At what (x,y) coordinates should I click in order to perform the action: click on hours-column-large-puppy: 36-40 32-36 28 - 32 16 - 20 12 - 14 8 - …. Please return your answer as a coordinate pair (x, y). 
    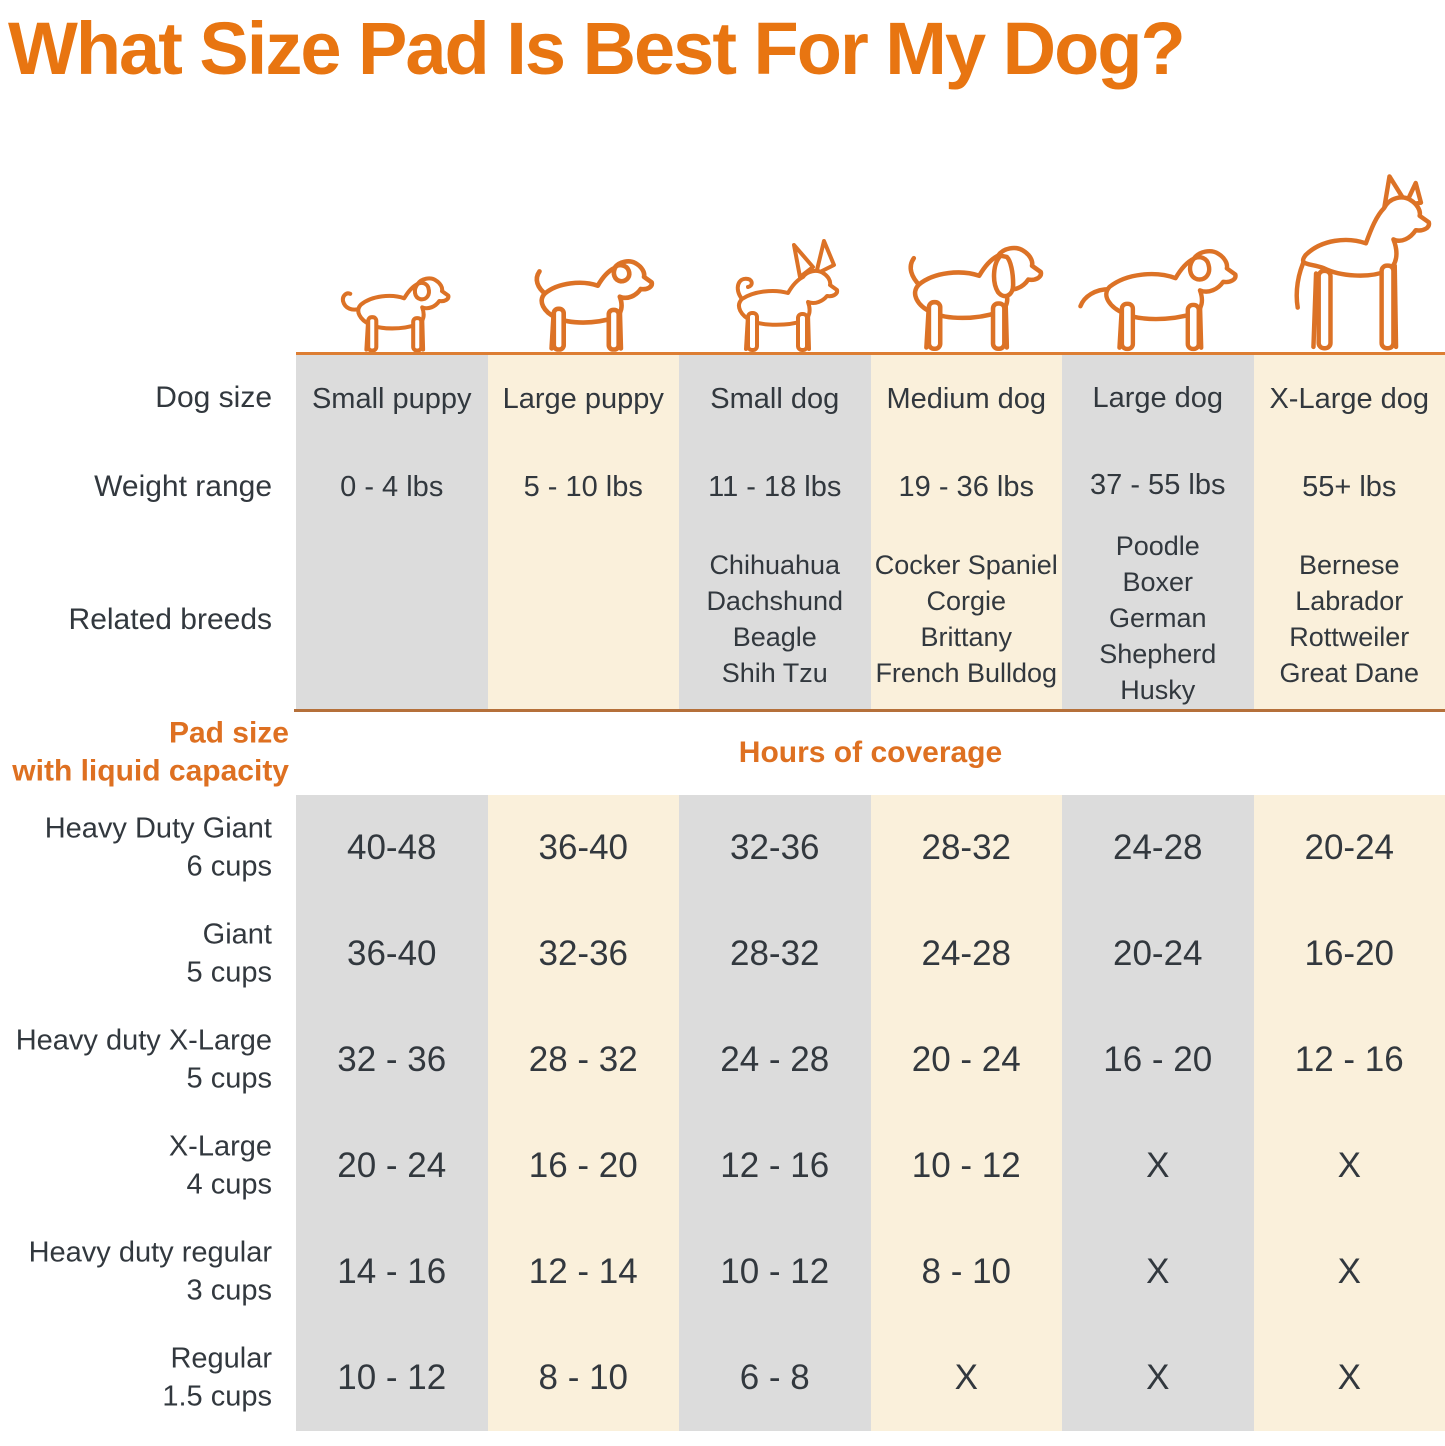
    Looking at the image, I should click on (583, 1113).